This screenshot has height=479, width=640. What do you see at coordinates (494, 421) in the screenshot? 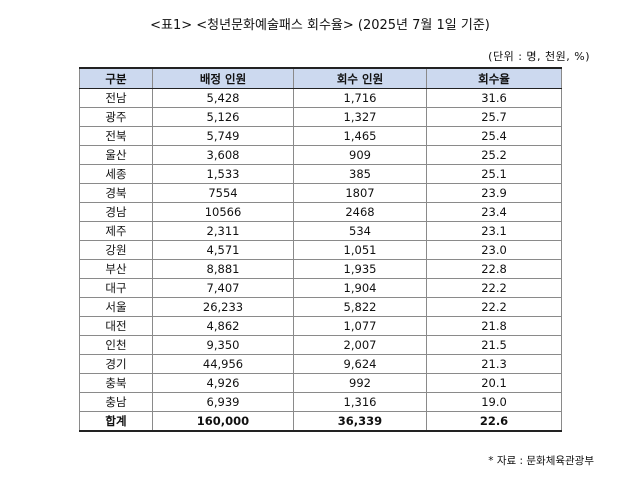
I see `total-rate: 22.6` at bounding box center [494, 421].